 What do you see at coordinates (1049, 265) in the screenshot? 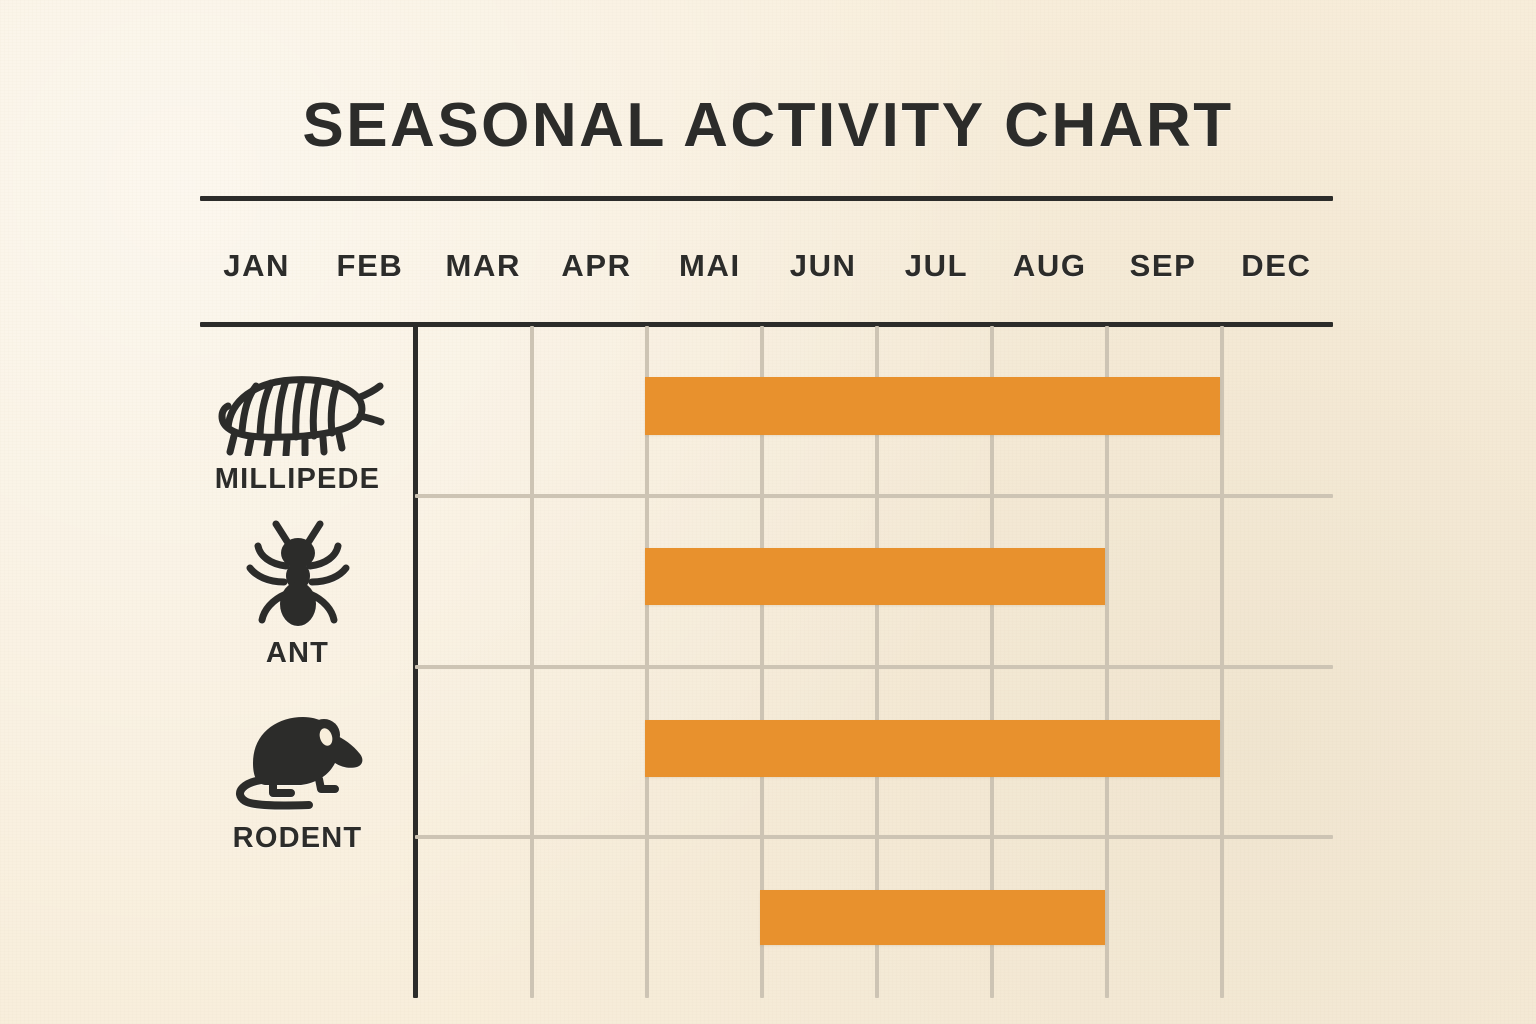
I see `month-label-aug: AUG` at bounding box center [1049, 265].